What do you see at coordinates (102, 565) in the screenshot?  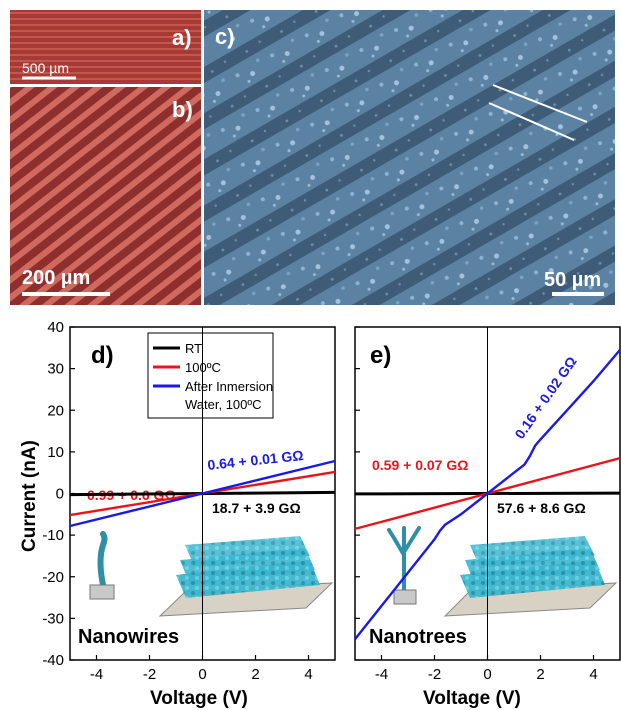 I see `nanowire-icon` at bounding box center [102, 565].